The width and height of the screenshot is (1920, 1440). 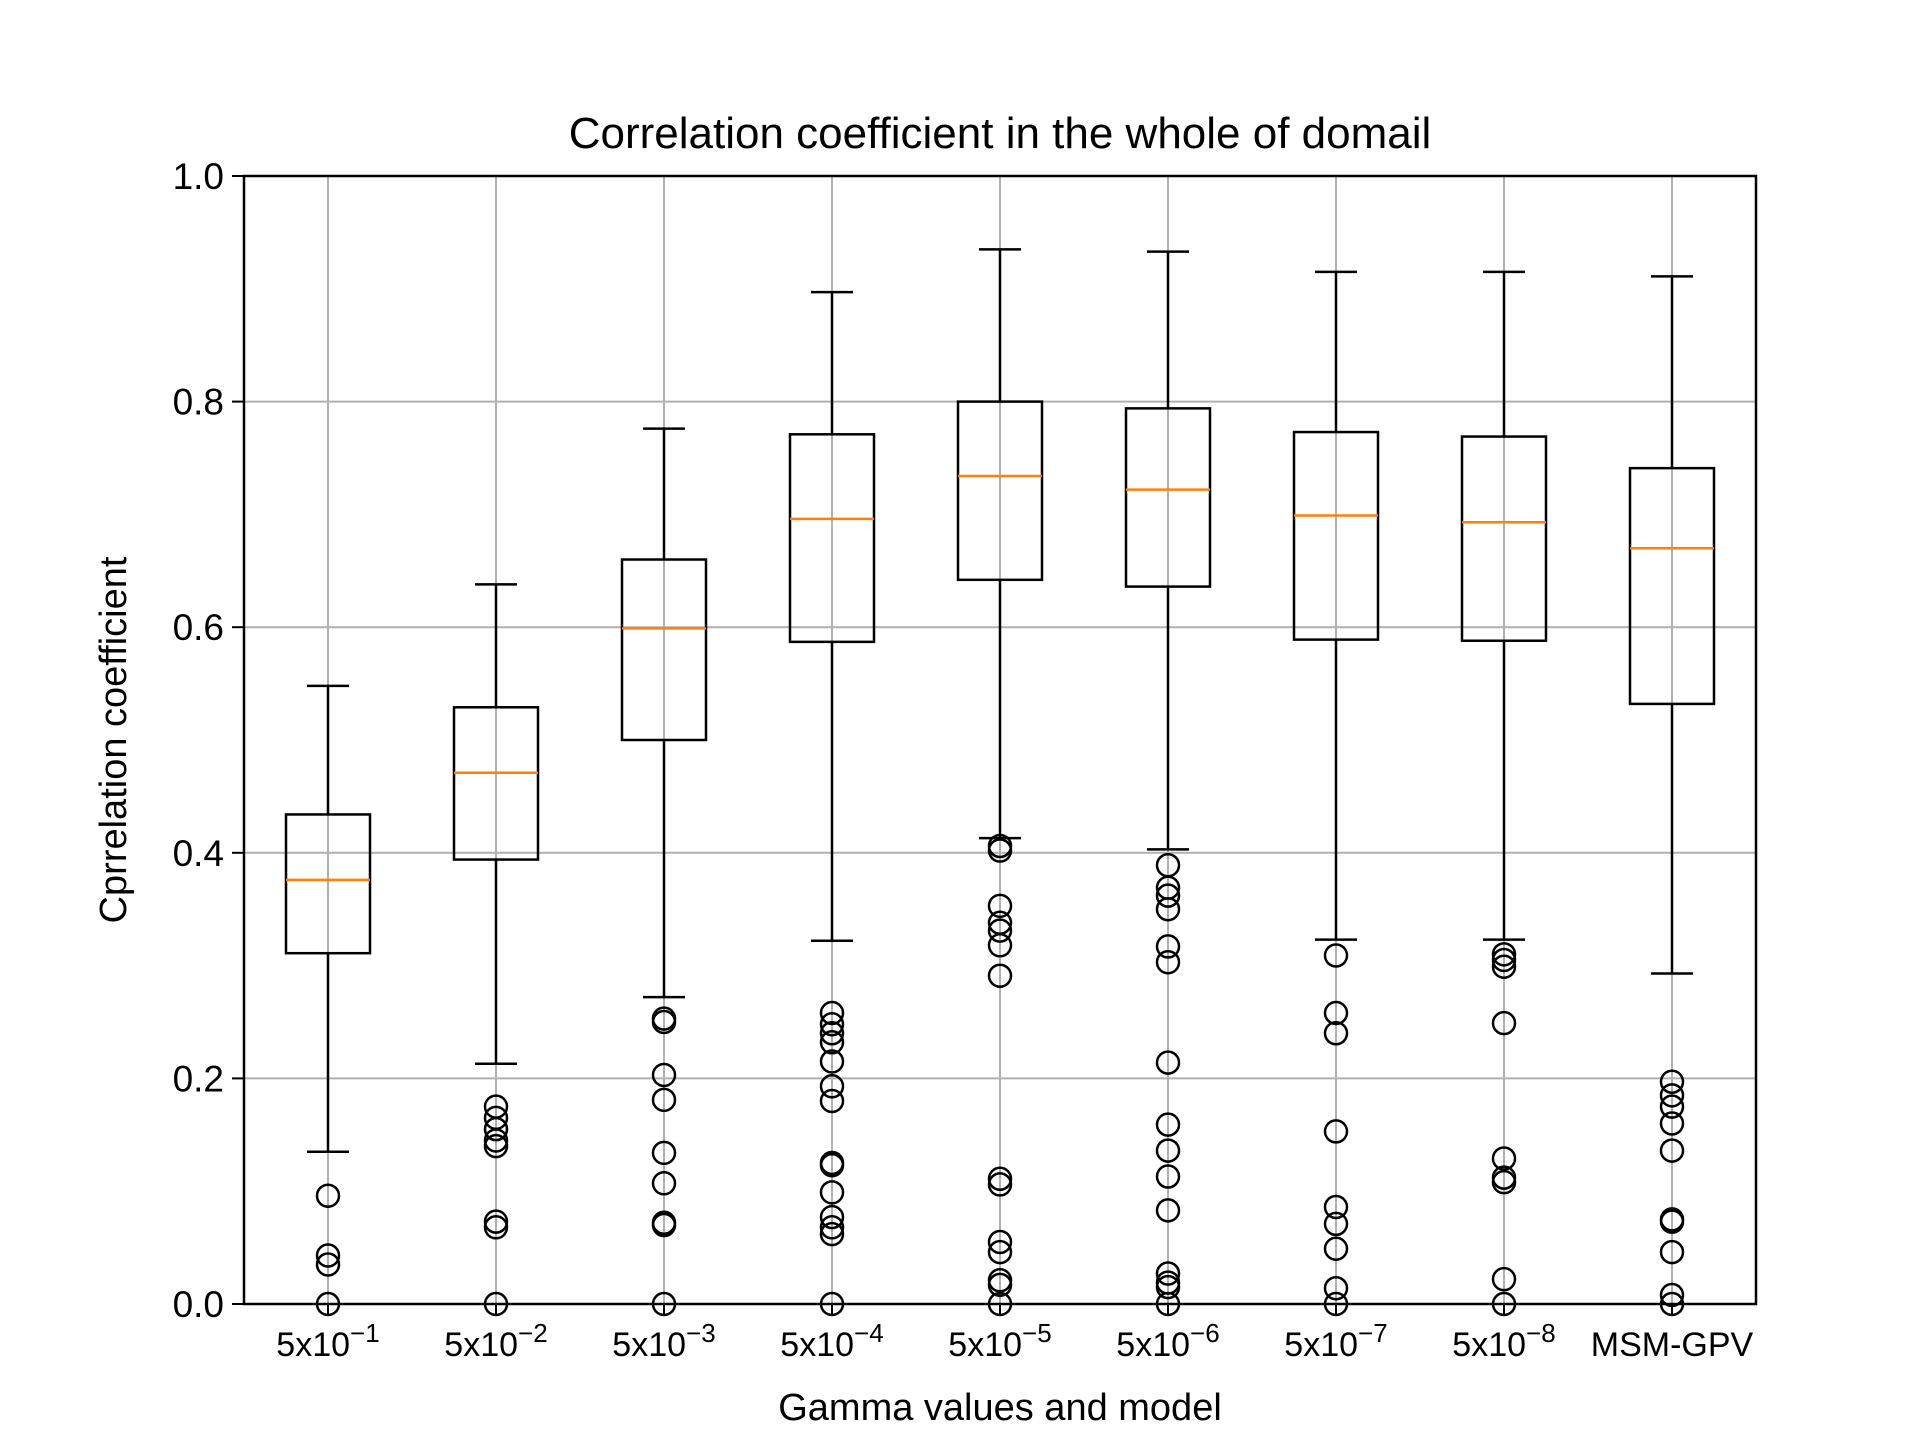 What do you see at coordinates (495, 1341) in the screenshot?
I see `x-tick-label: 5x10⁻²` at bounding box center [495, 1341].